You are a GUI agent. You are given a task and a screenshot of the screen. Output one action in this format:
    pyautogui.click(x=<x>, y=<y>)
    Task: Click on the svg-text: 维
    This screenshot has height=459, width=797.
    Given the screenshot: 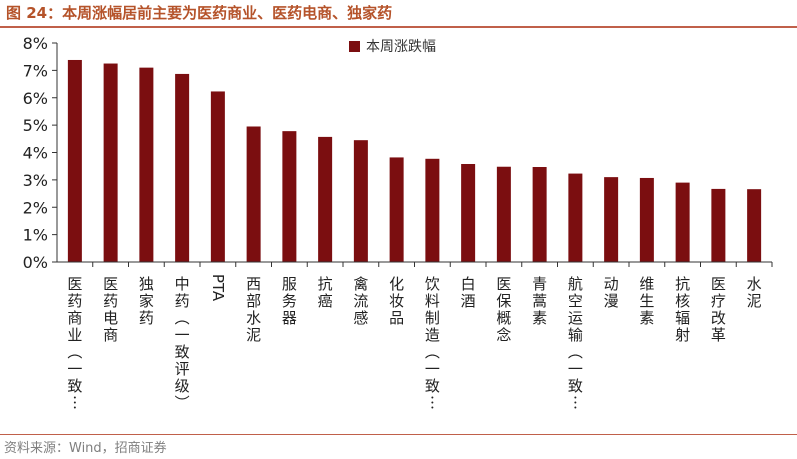 What is the action you would take?
    pyautogui.click(x=646, y=284)
    